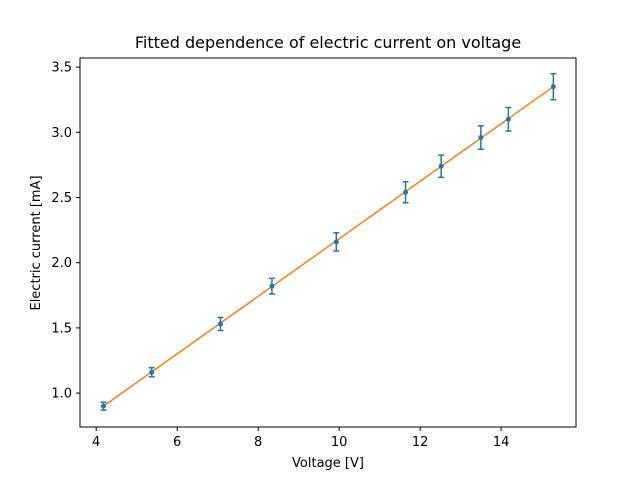  Describe the element at coordinates (501, 442) in the screenshot. I see `x-tick-label: 14` at that location.